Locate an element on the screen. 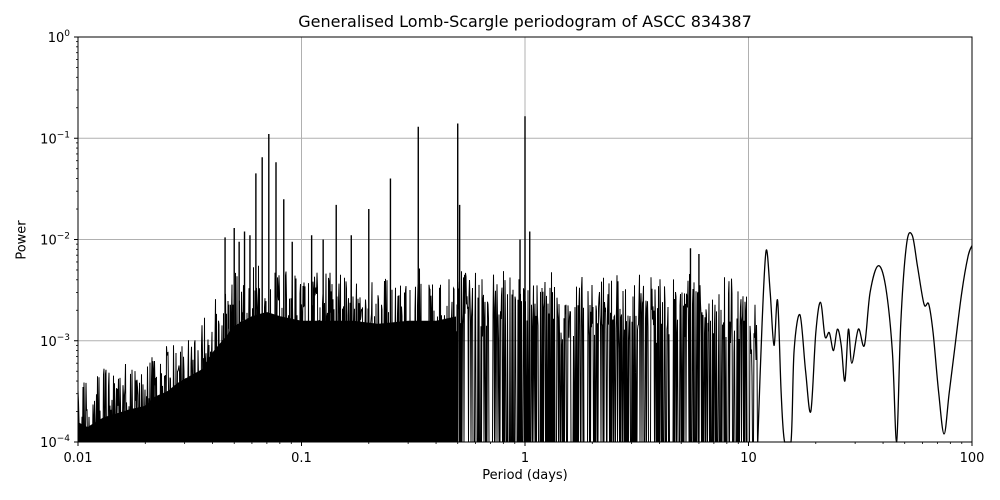 This screenshot has height=500, width=1000. y-axis-ticks: 10⁰ 10⁻¹ 10⁻² 10⁻³ 10⁻⁴ is located at coordinates (59, 240).